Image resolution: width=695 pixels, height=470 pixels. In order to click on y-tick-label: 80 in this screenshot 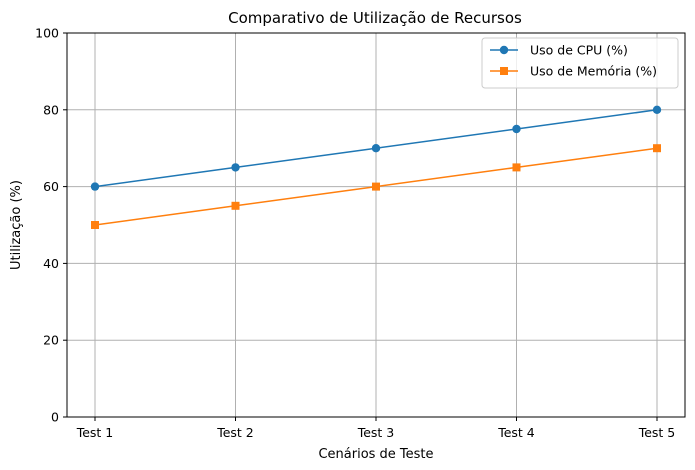, I will do `click(51, 109)`.